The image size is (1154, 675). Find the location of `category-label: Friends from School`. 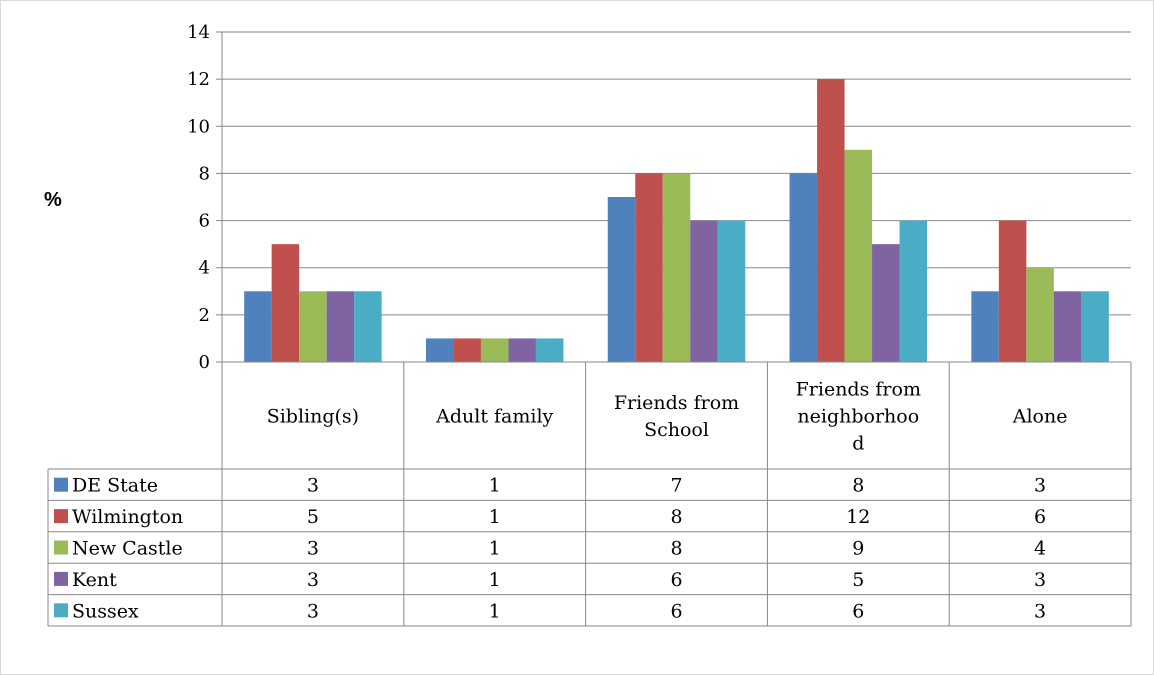

category-label: Friends from School is located at coordinates (676, 416).